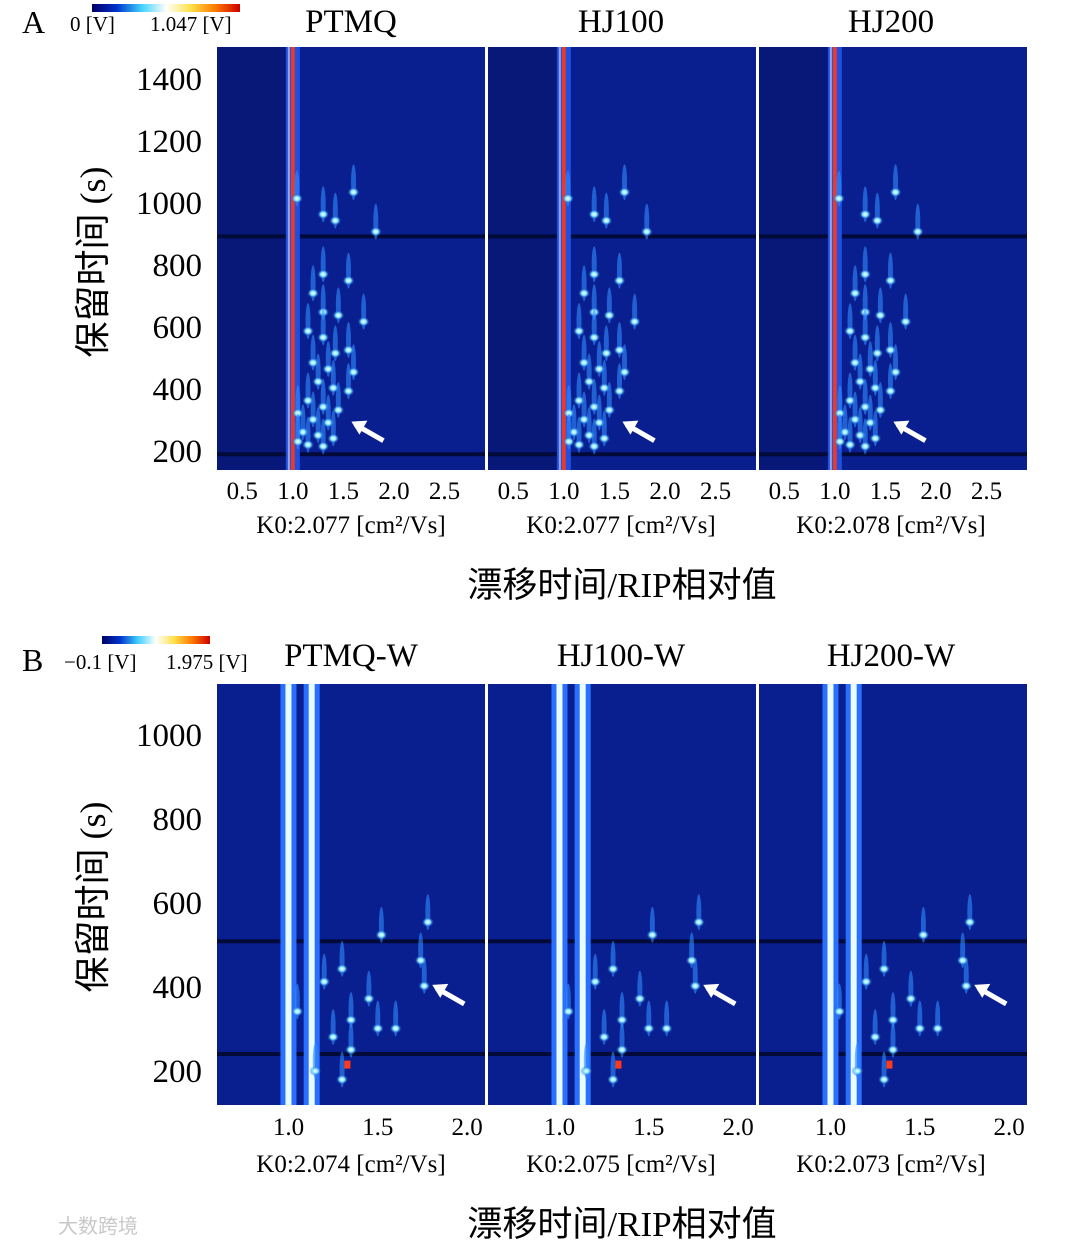 This screenshot has width=1080, height=1247. I want to click on heatmap-HJ200-W, so click(893, 894).